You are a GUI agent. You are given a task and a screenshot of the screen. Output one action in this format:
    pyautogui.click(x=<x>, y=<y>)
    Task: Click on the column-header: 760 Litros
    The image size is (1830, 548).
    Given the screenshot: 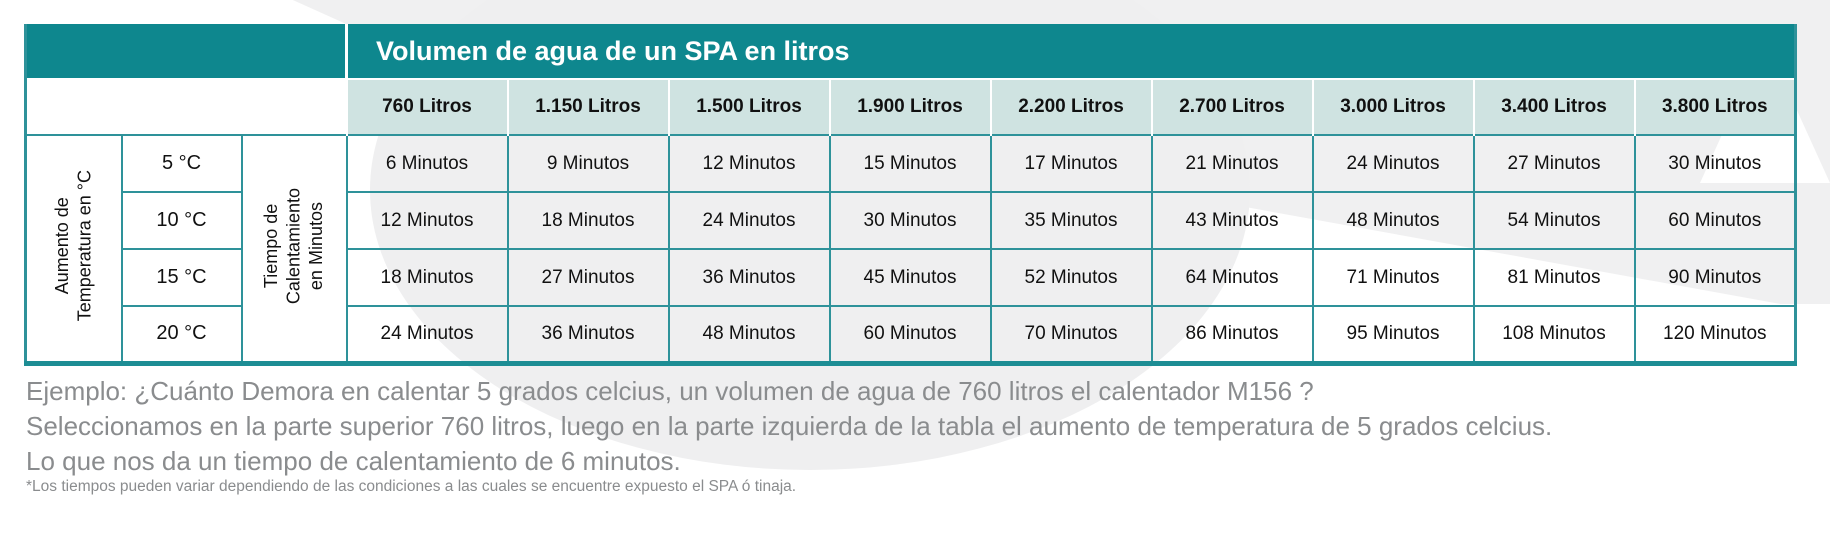 What is the action you would take?
    pyautogui.click(x=427, y=107)
    